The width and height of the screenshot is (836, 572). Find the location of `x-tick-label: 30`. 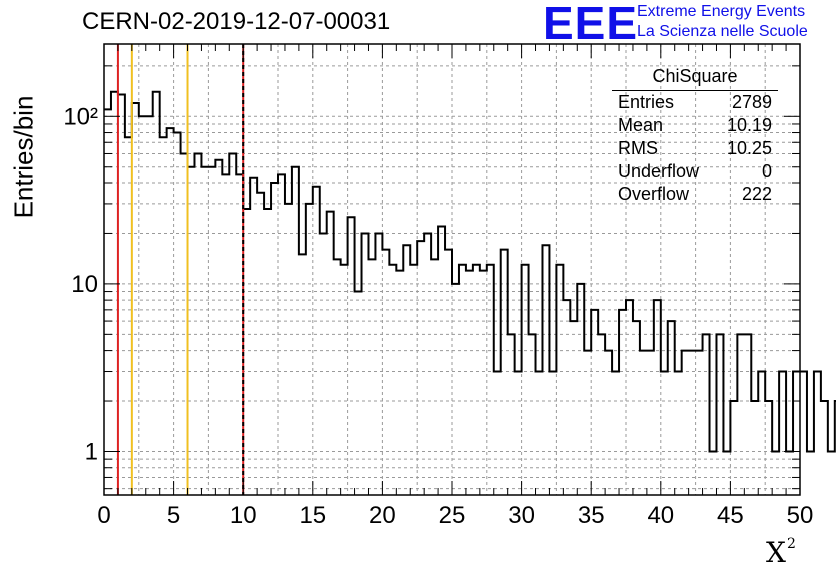

x-tick-label: 30 is located at coordinates (521, 515).